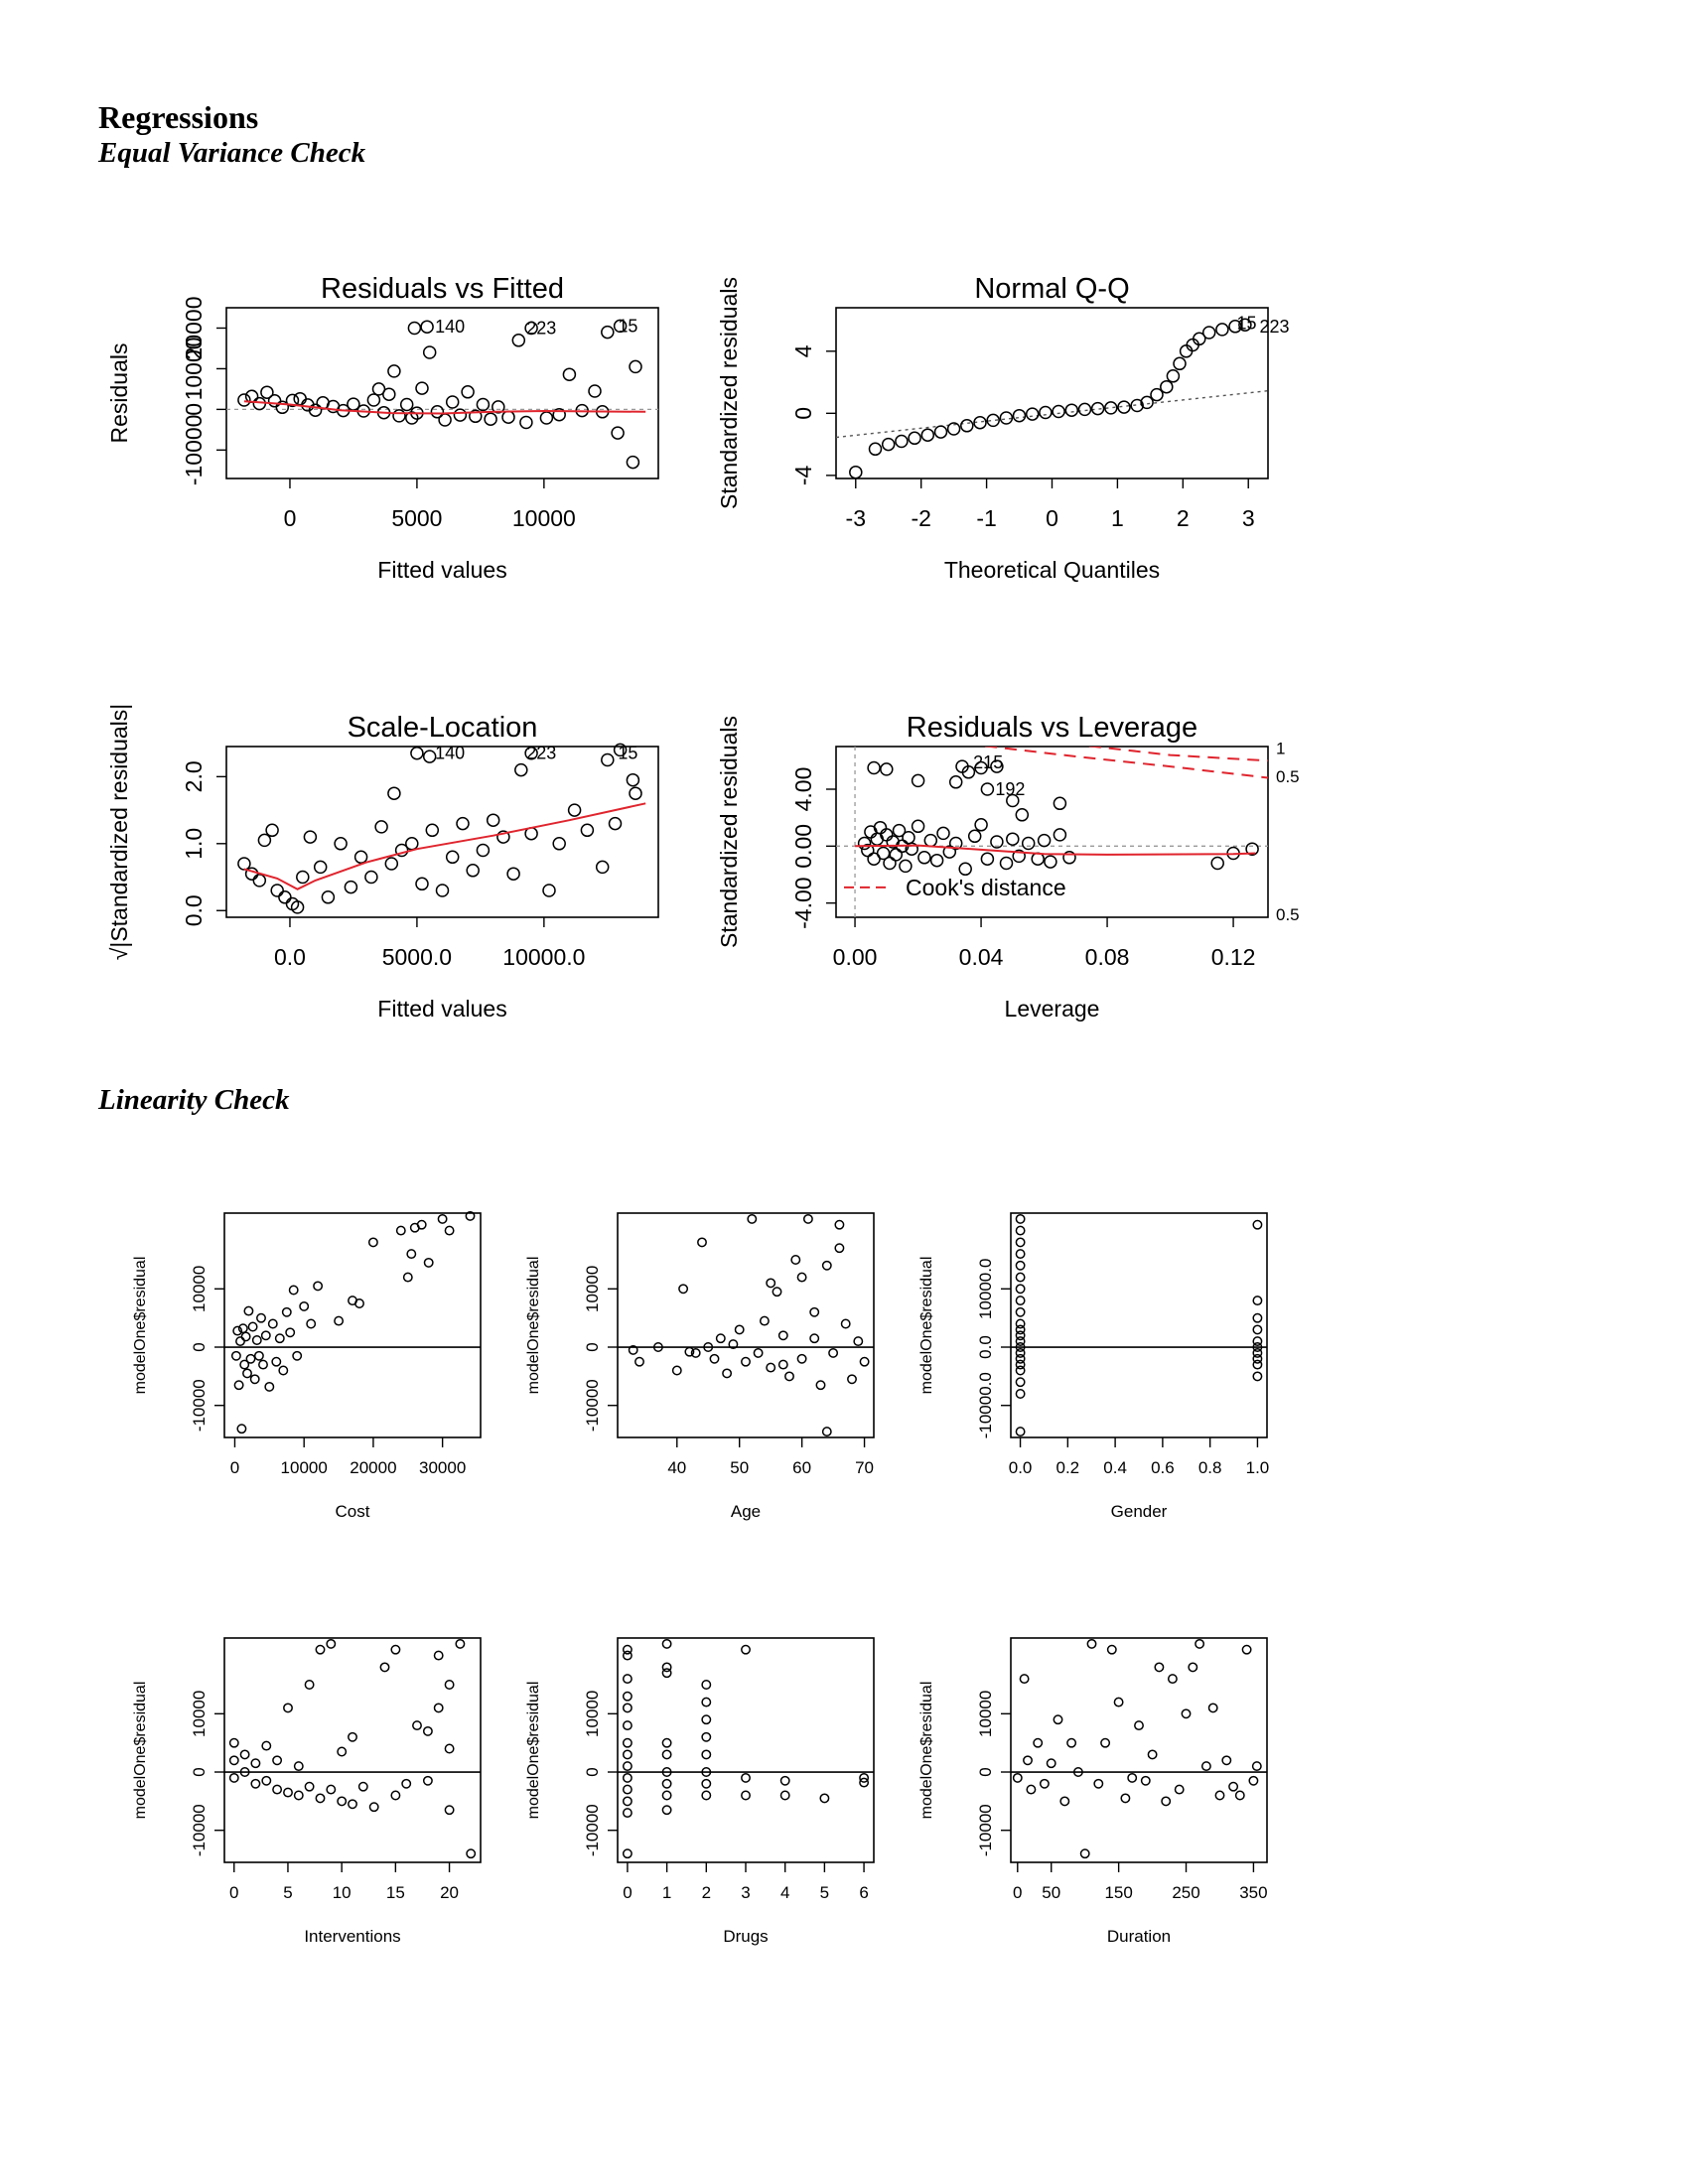  I want to click on leverage-xtick-label: 0.00, so click(855, 957).